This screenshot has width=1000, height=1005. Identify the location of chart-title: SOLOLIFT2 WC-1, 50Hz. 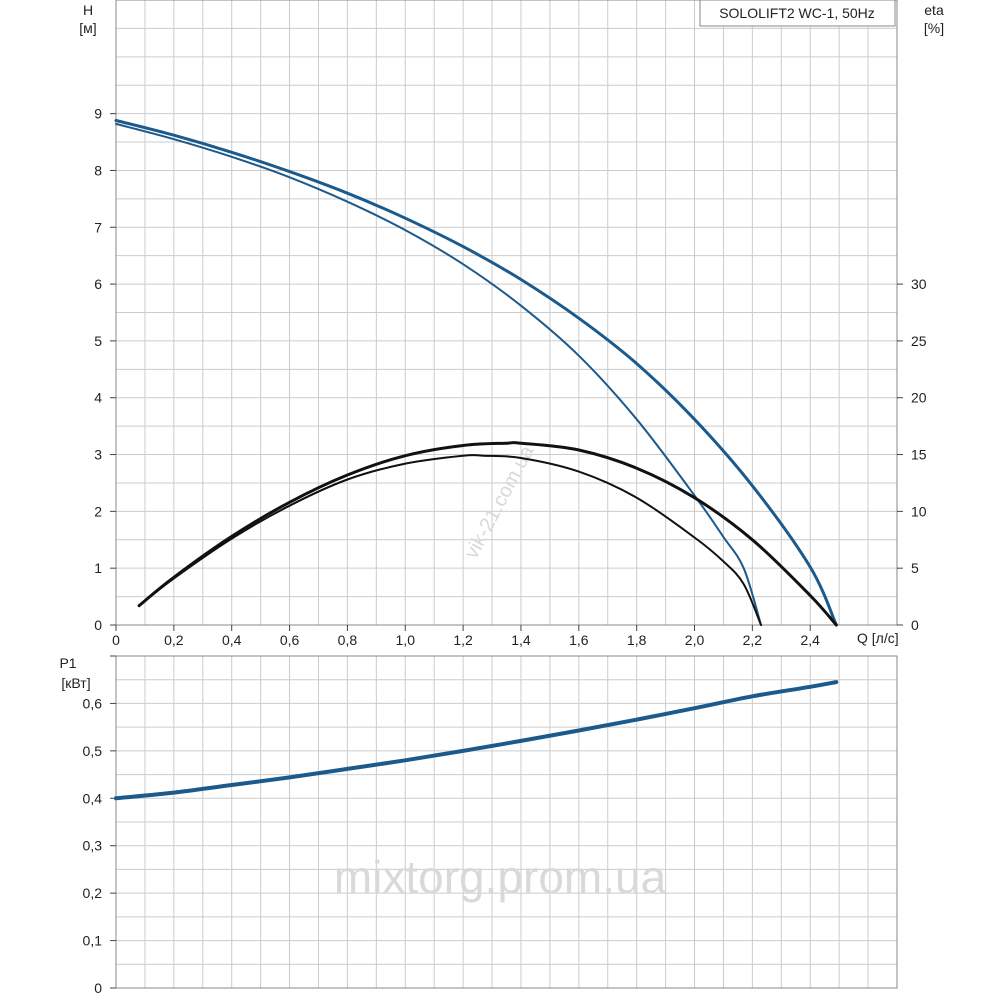
(797, 13).